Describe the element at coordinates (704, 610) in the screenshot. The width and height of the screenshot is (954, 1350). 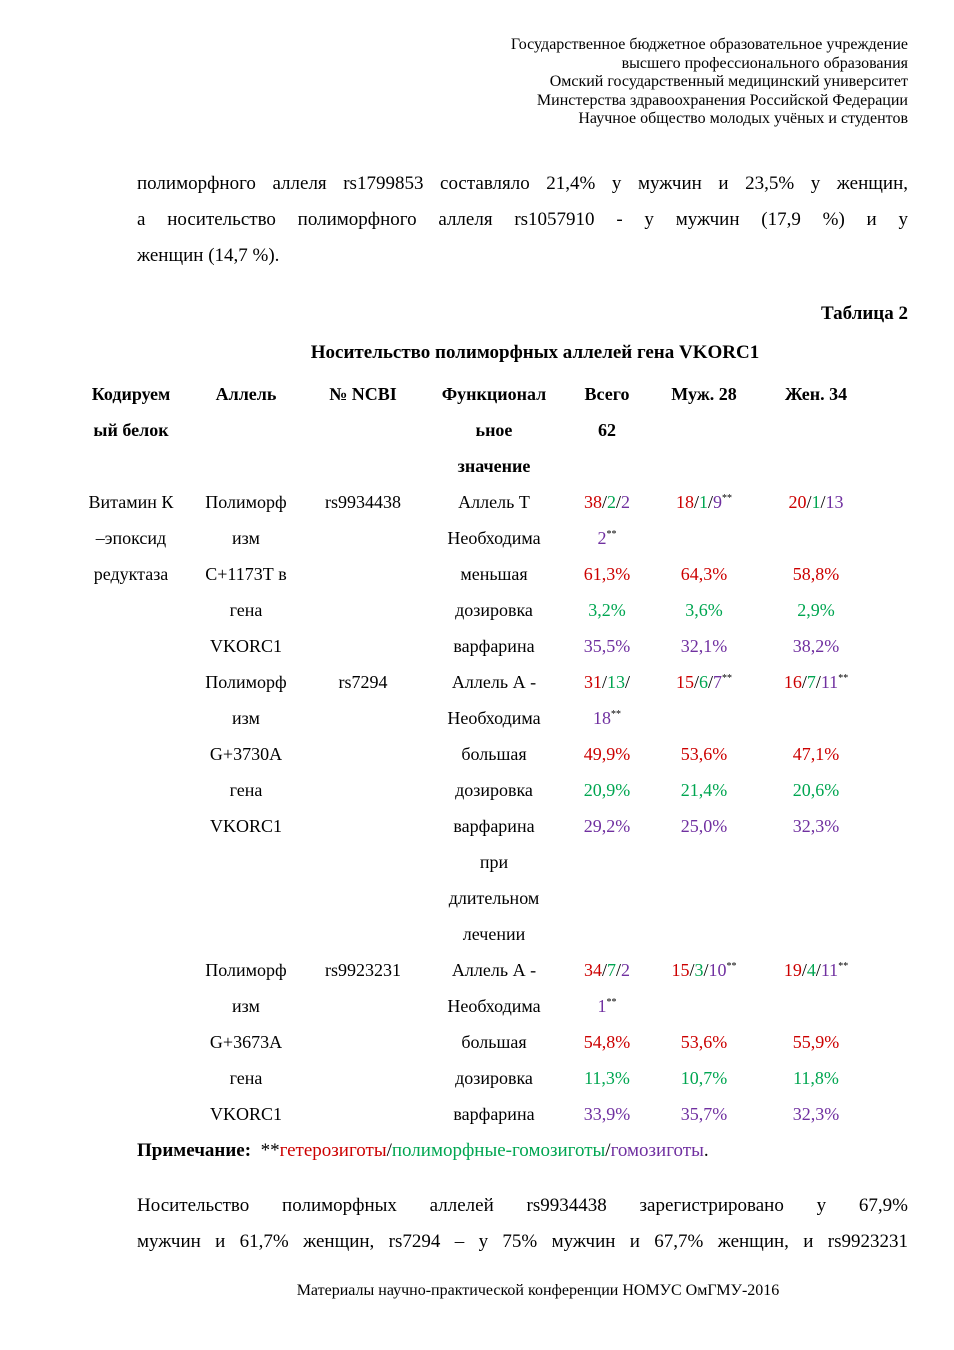
I see `pct-polyhom: 3,6%` at that location.